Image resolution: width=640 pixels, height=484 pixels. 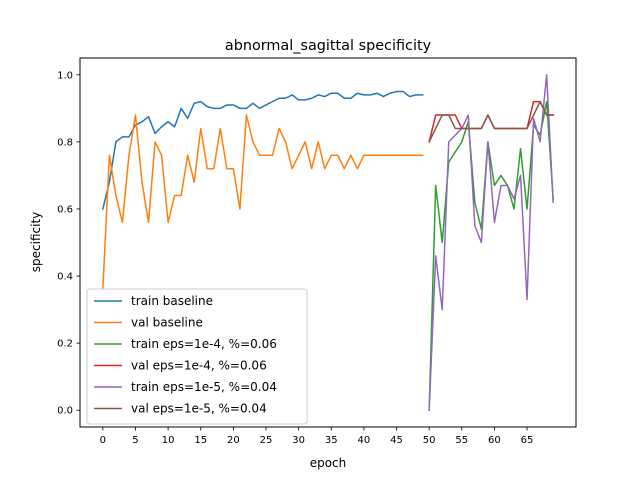 I want to click on legend-label: train eps=1e-4, %=0.06, so click(x=204, y=344).